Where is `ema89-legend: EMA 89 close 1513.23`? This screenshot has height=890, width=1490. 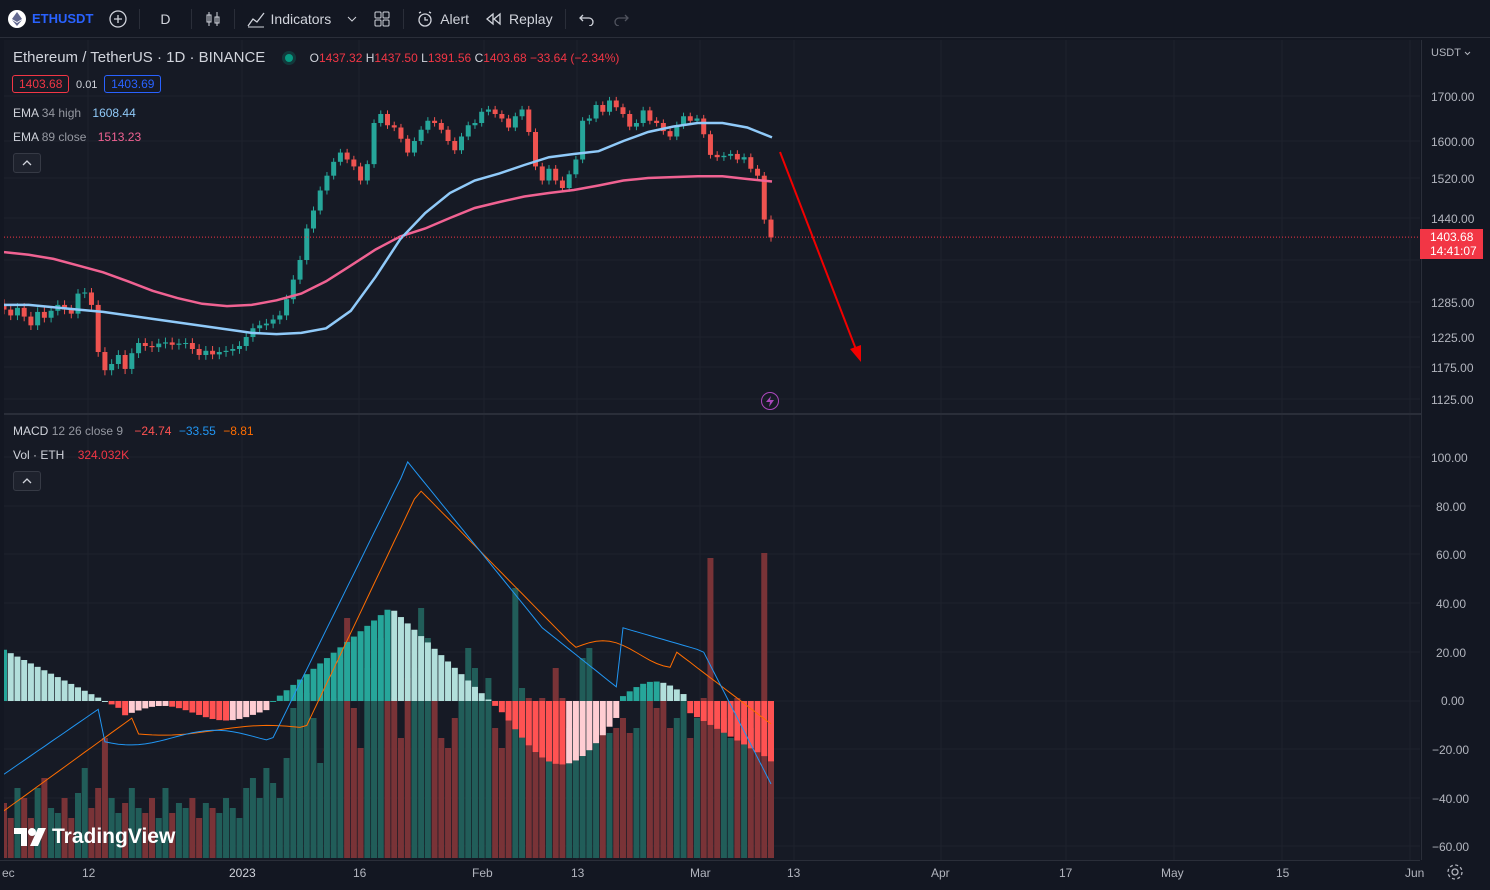 ema89-legend: EMA 89 close 1513.23 is located at coordinates (77, 137).